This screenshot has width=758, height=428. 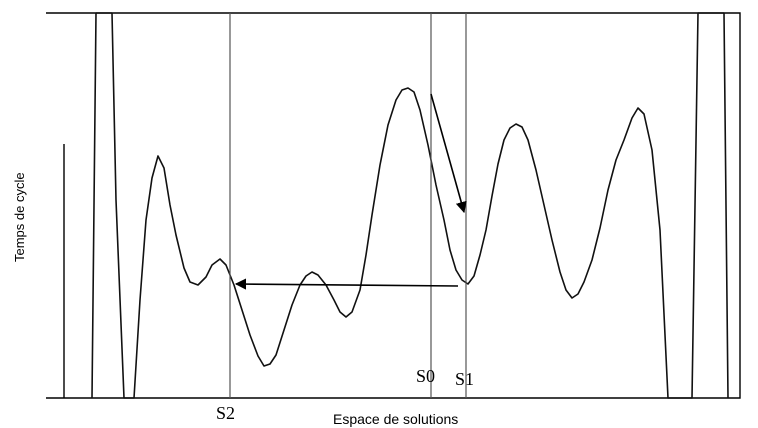 What do you see at coordinates (425, 376) in the screenshot?
I see `marker-label-s0: S0` at bounding box center [425, 376].